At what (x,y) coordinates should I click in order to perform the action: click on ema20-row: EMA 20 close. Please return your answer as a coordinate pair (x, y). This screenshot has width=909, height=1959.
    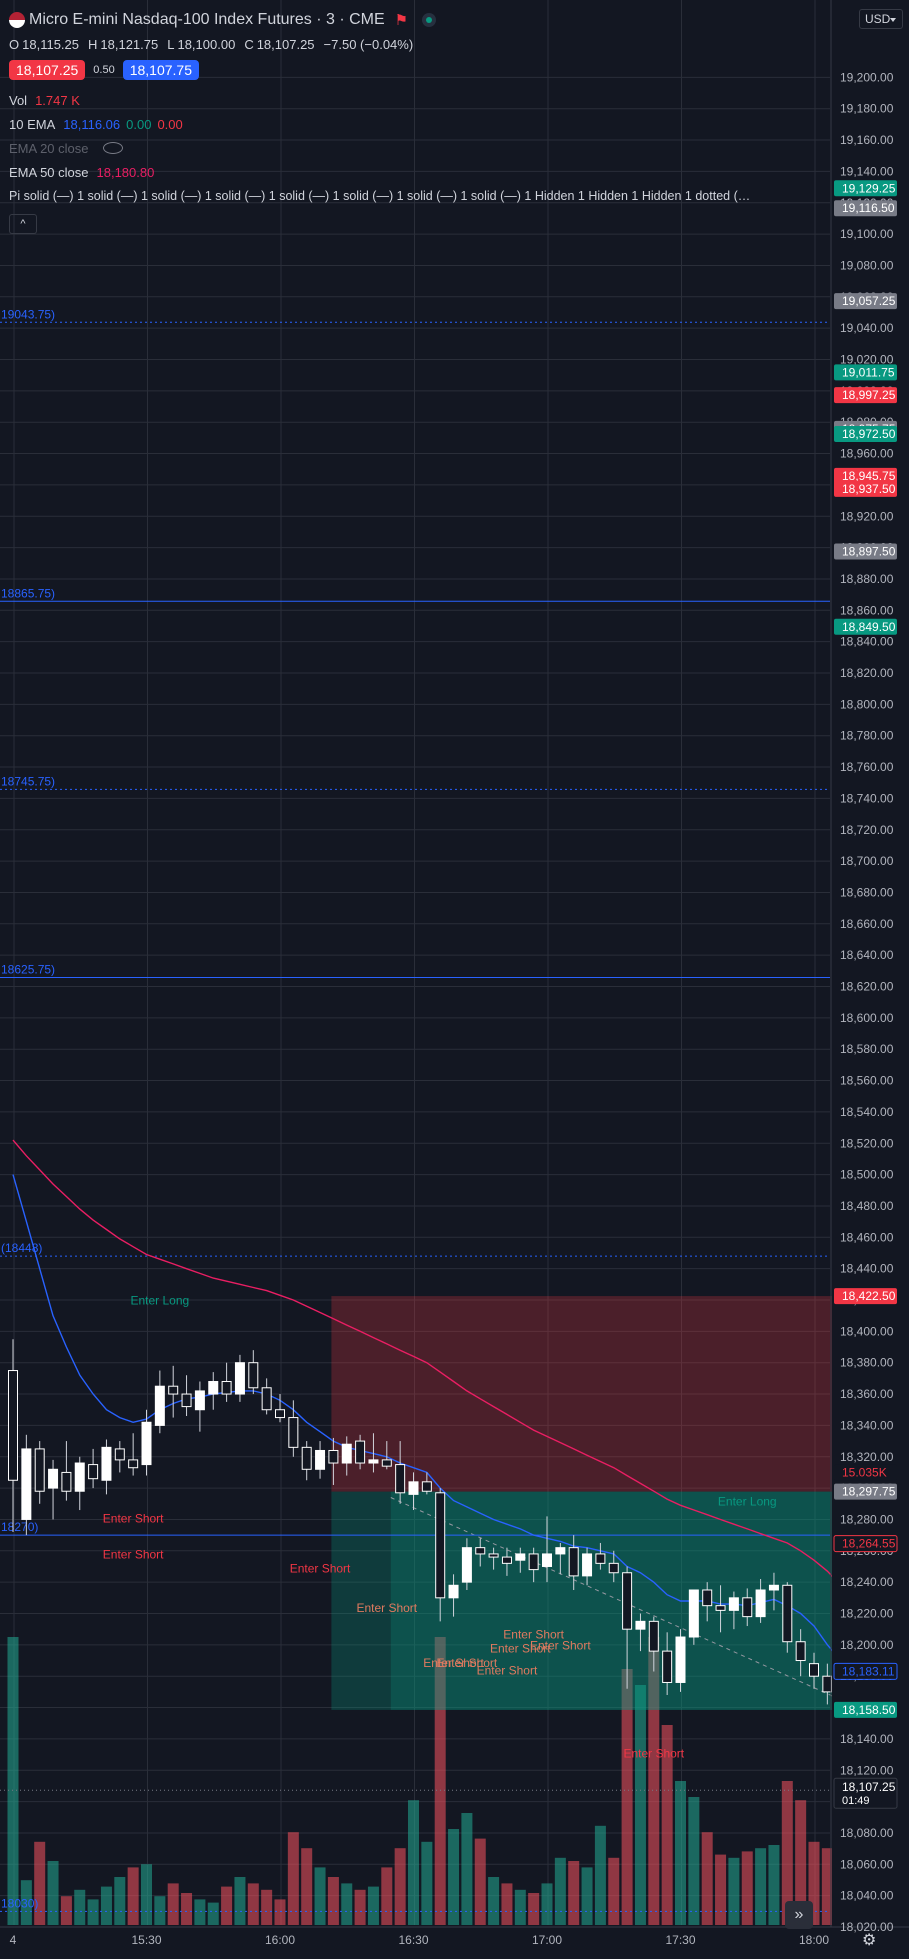
    Looking at the image, I should click on (419, 148).